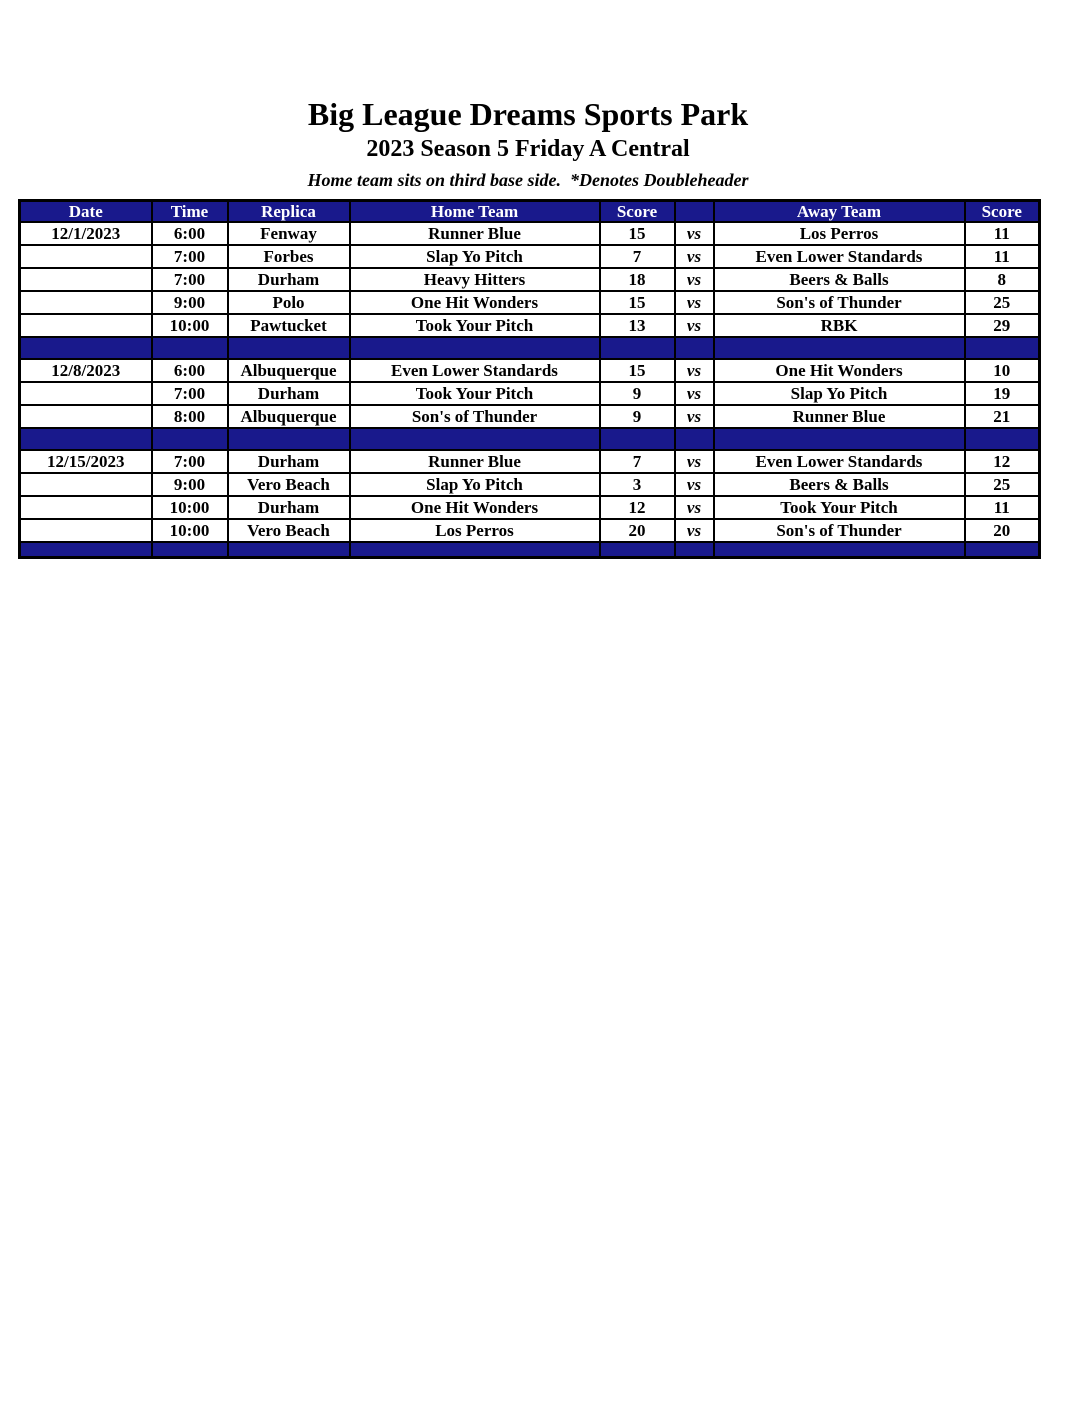  Describe the element at coordinates (189, 303) in the screenshot. I see `time-cell: 9:00` at that location.